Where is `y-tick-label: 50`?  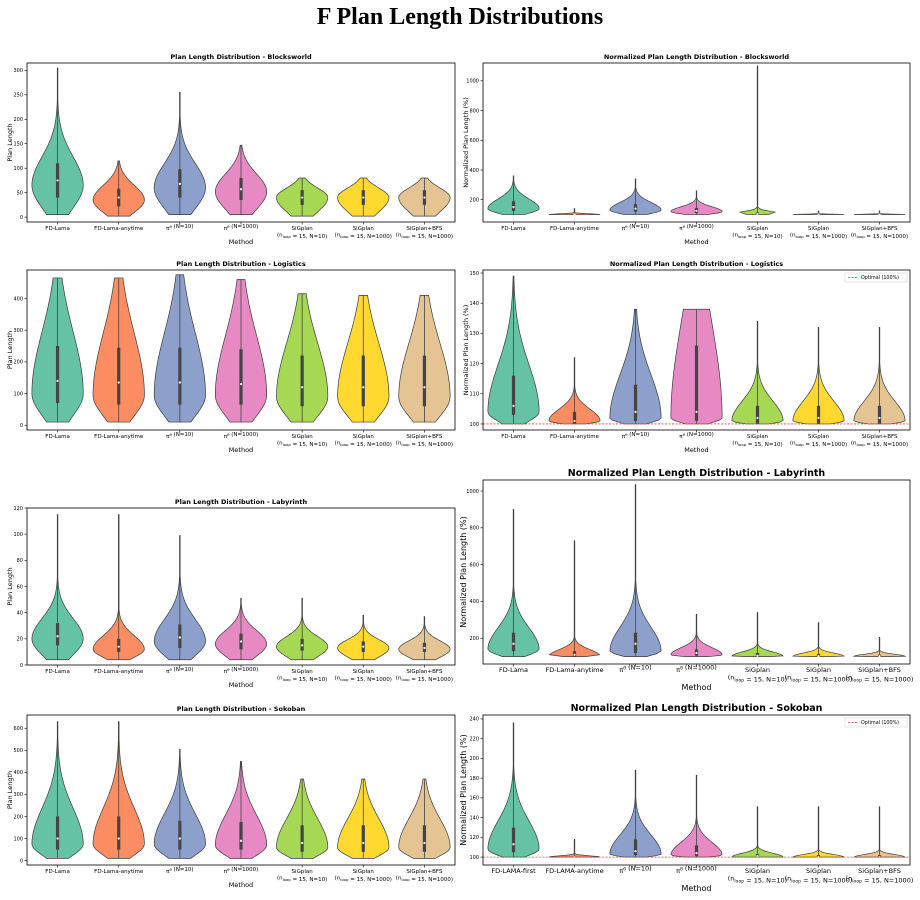
y-tick-label: 50 is located at coordinates (20, 193).